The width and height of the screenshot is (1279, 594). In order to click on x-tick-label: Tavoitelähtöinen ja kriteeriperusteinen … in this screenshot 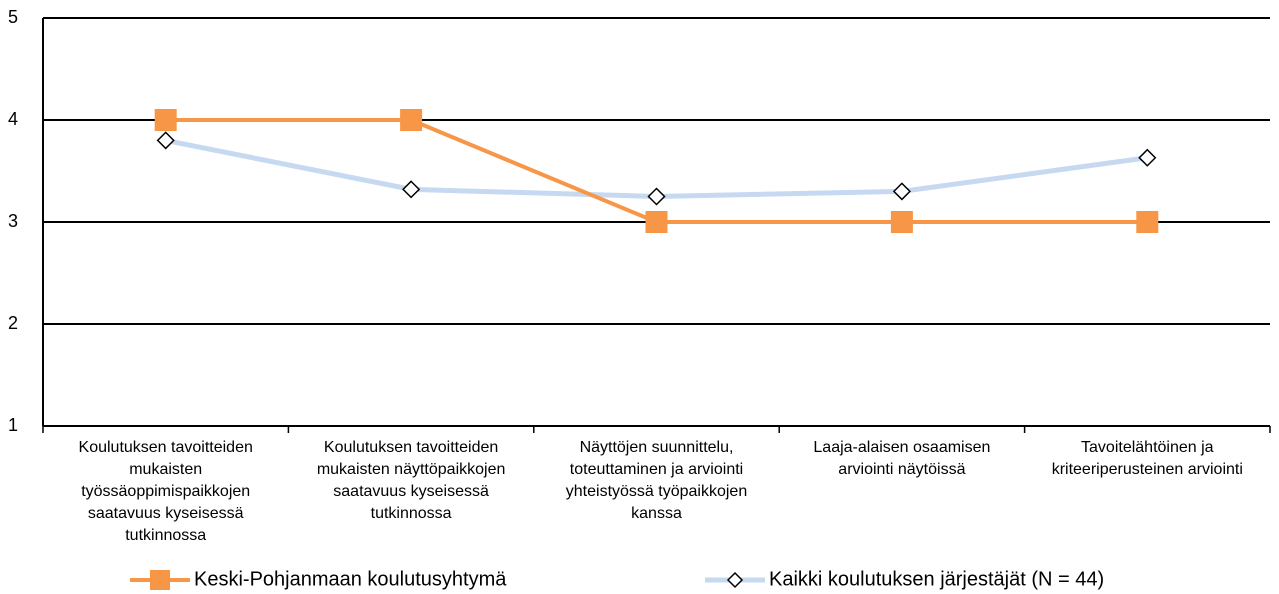, I will do `click(1147, 458)`.